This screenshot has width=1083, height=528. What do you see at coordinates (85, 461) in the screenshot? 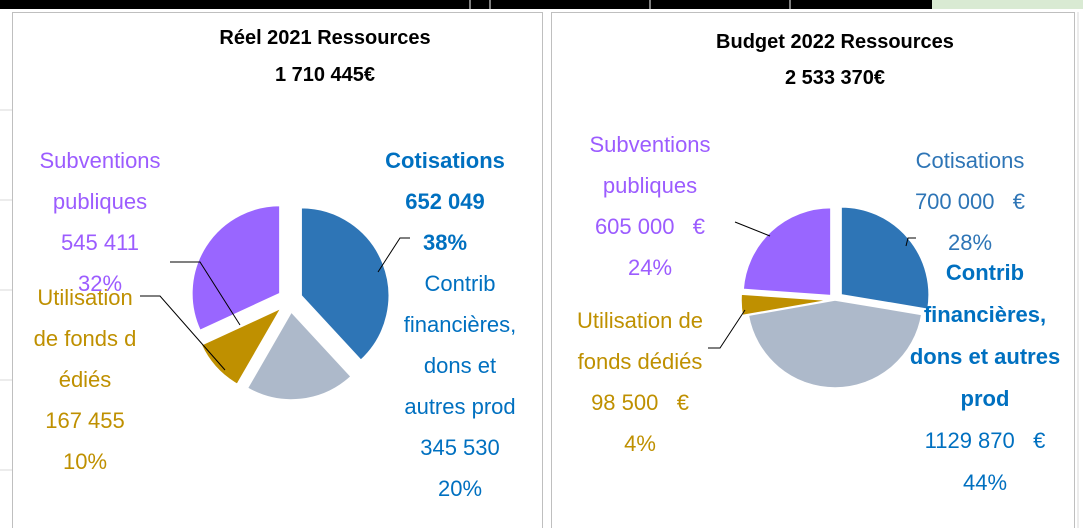
I see `percent-label: 10%` at bounding box center [85, 461].